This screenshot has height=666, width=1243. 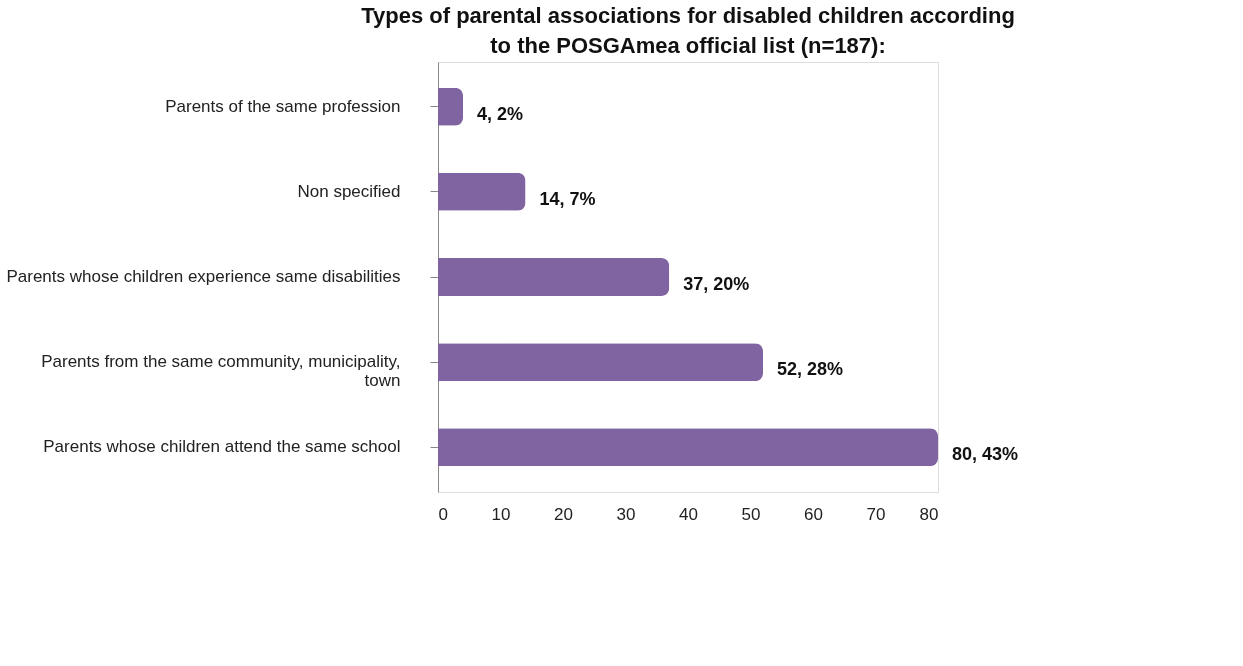 I want to click on data-label: 52, 28%, so click(x=810, y=369).